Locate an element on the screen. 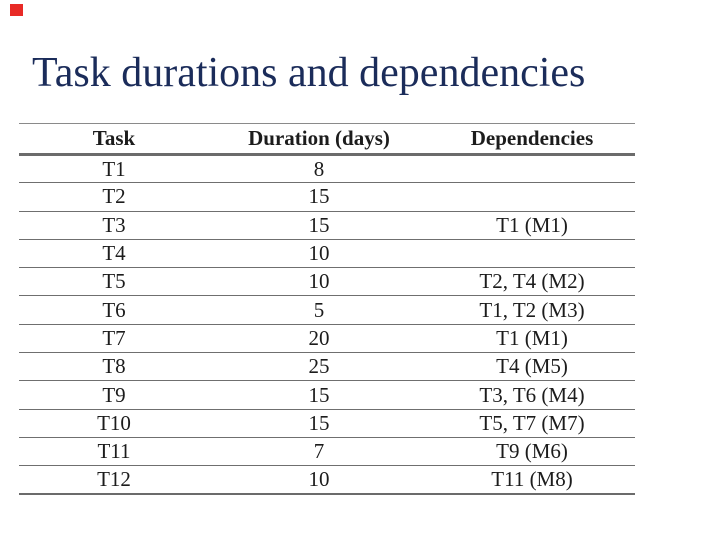  table-row: T3 15 T1 (M1) is located at coordinates (327, 225).